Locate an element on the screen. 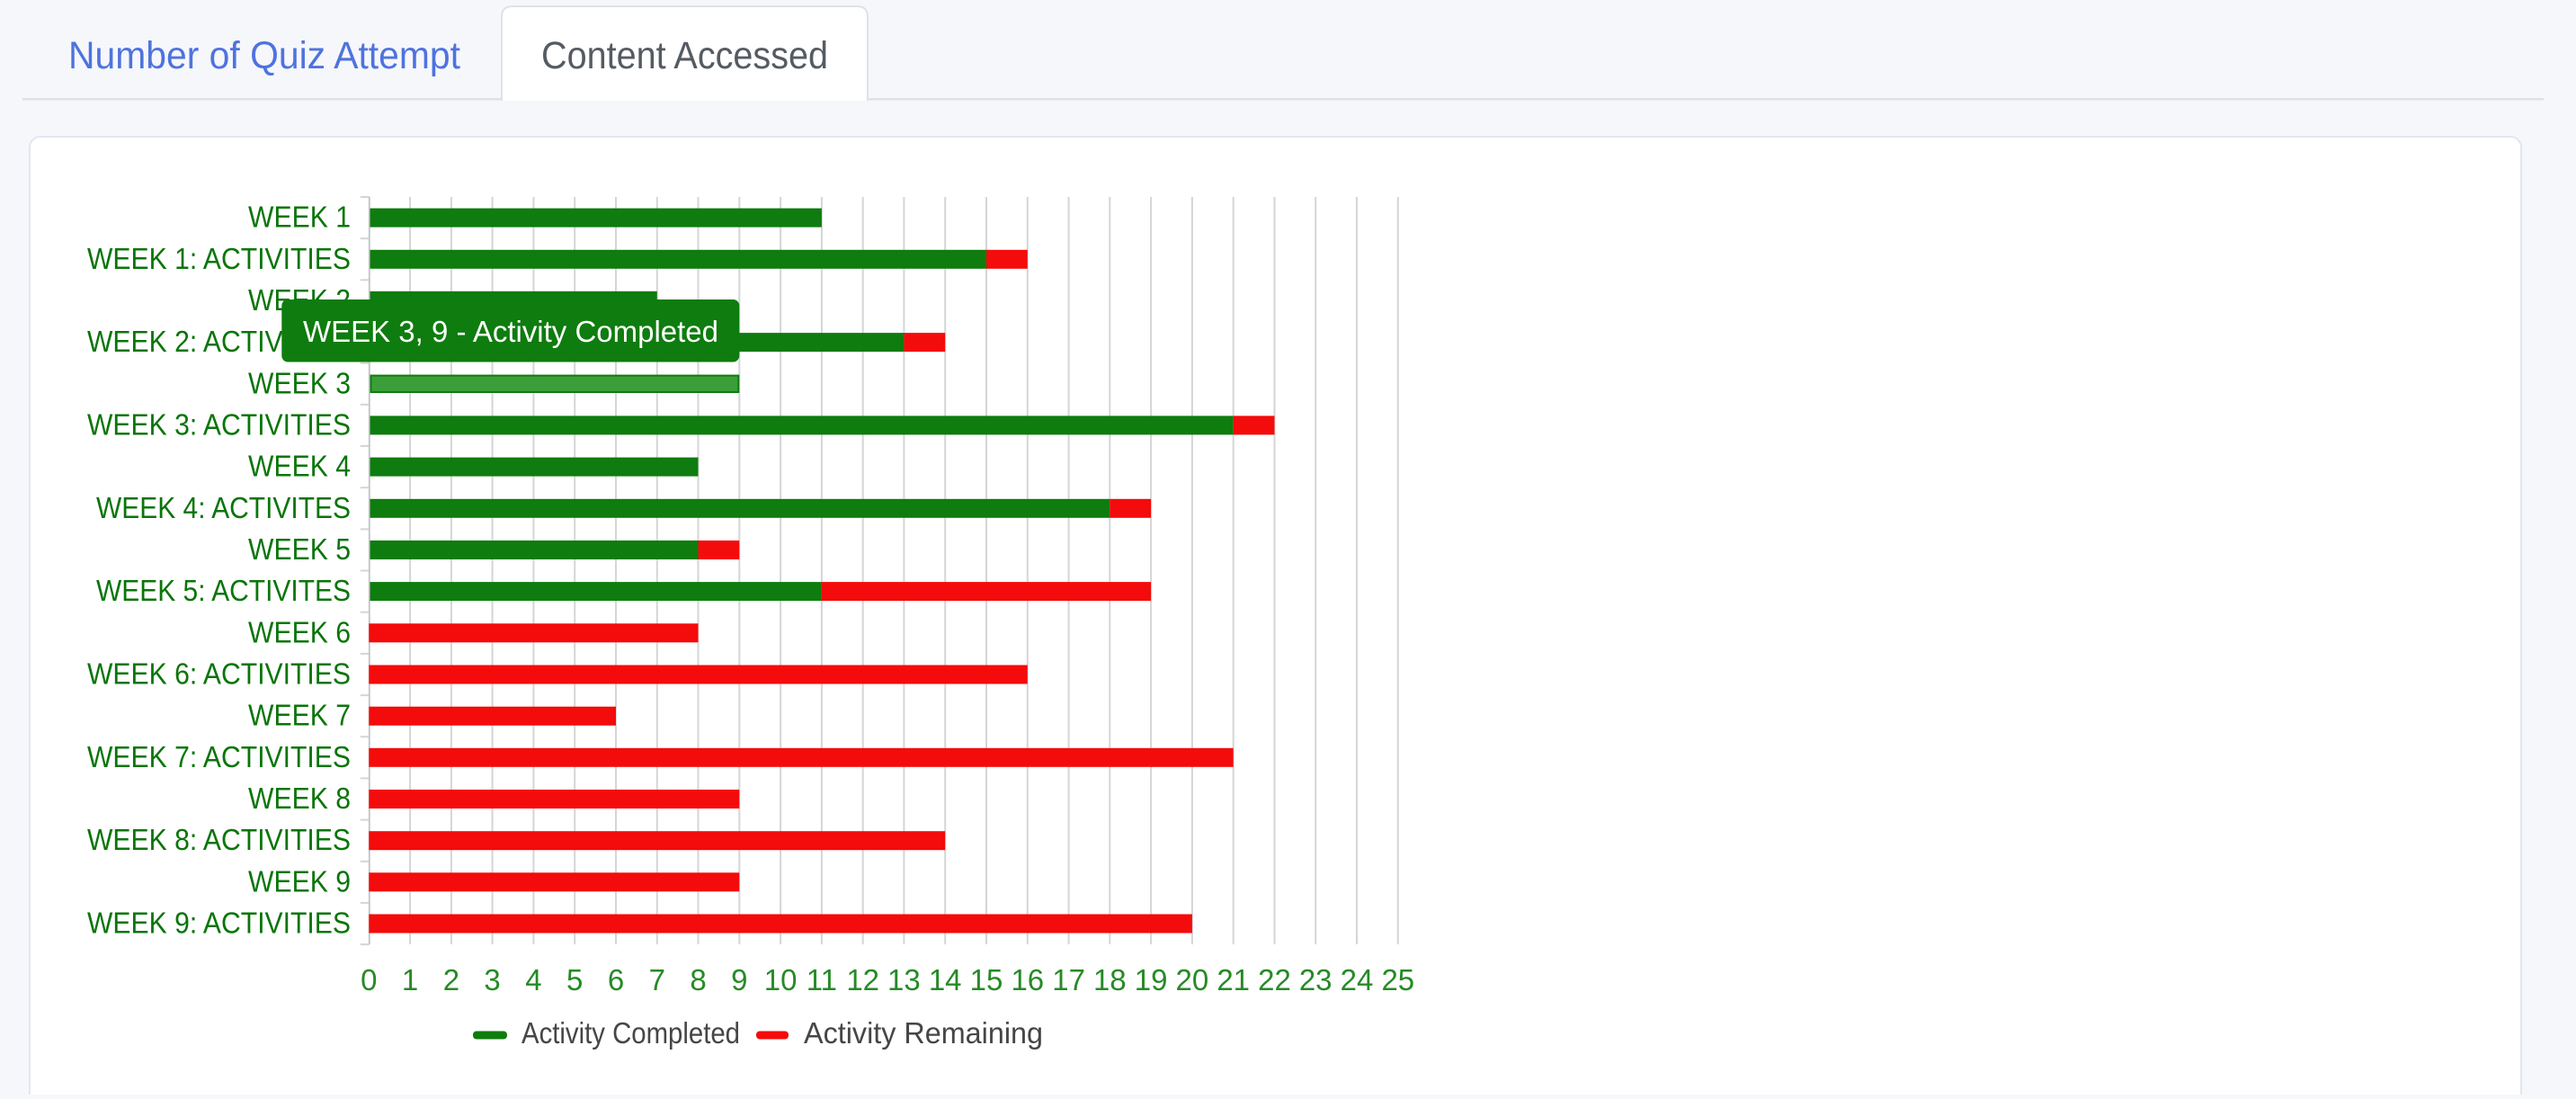  svg-text: 14 is located at coordinates (946, 979).